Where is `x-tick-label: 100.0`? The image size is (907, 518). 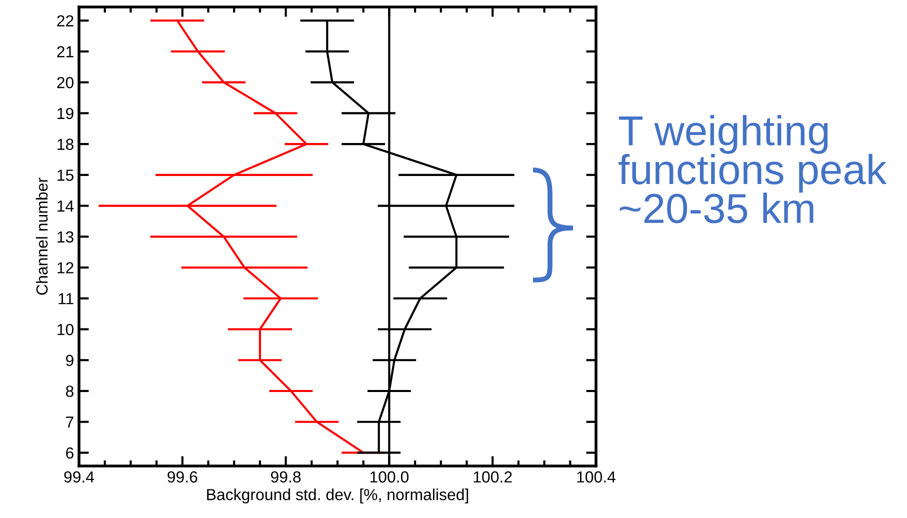 x-tick-label: 100.0 is located at coordinates (389, 477).